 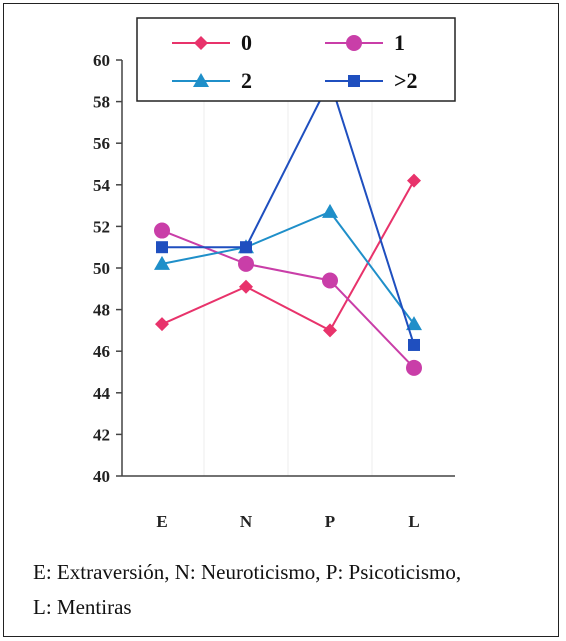 I want to click on y-tick-label: 60, so click(x=101, y=60).